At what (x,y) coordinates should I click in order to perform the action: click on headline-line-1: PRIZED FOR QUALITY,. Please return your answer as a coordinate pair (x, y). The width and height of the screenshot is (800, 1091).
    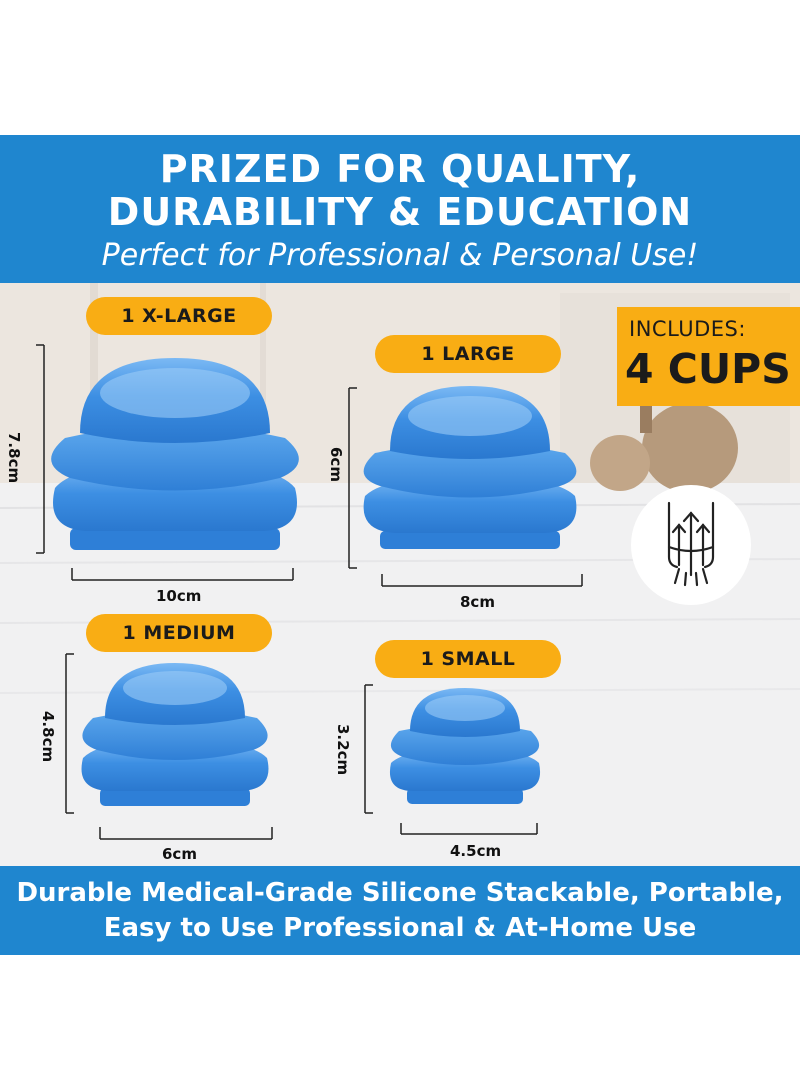
    Looking at the image, I should click on (400, 169).